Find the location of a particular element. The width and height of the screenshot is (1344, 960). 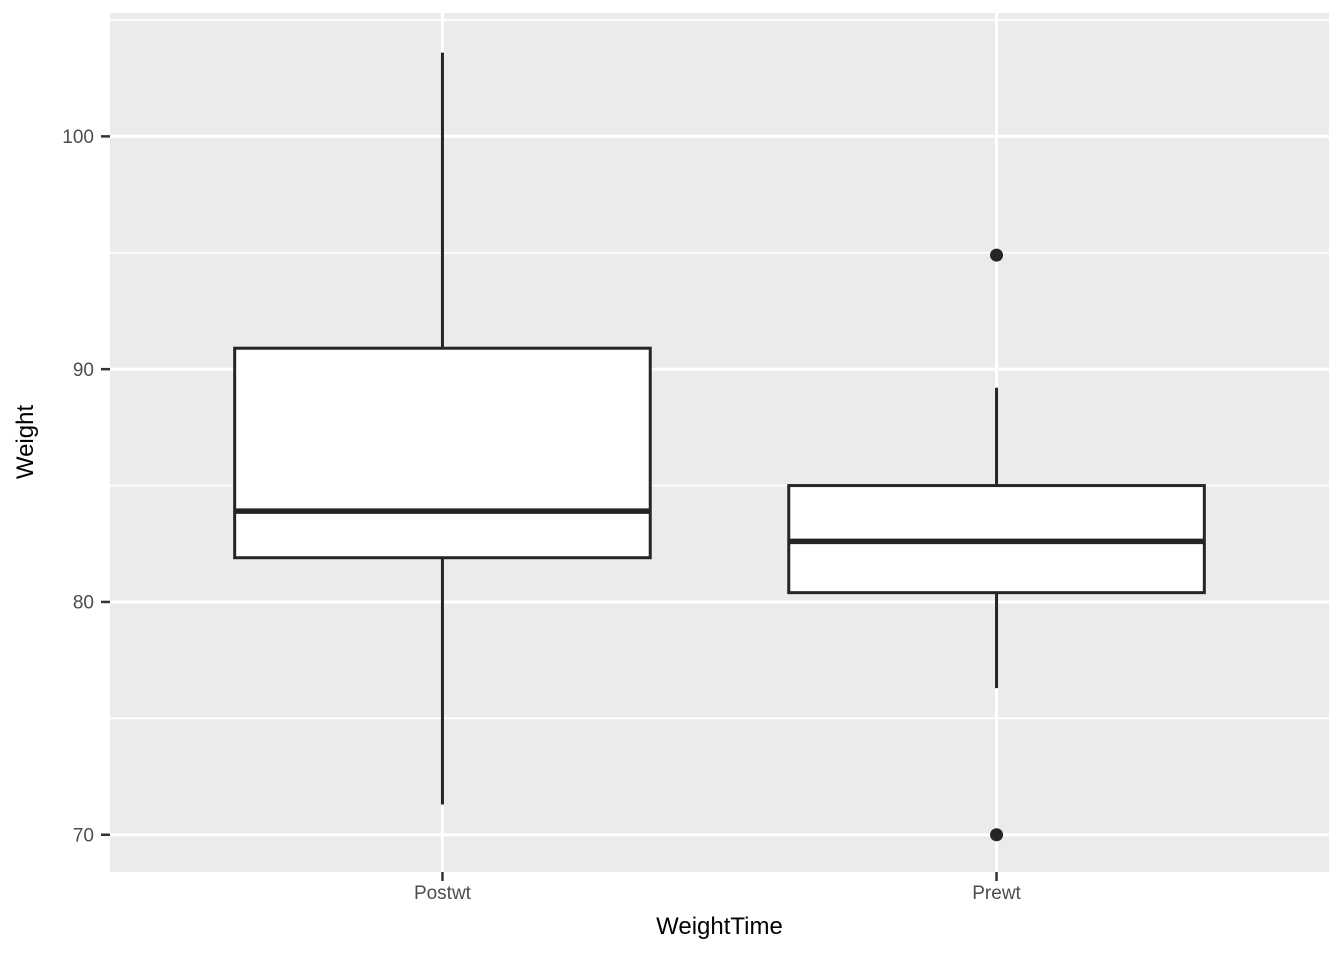

y-tick-label: 100 is located at coordinates (78, 137).